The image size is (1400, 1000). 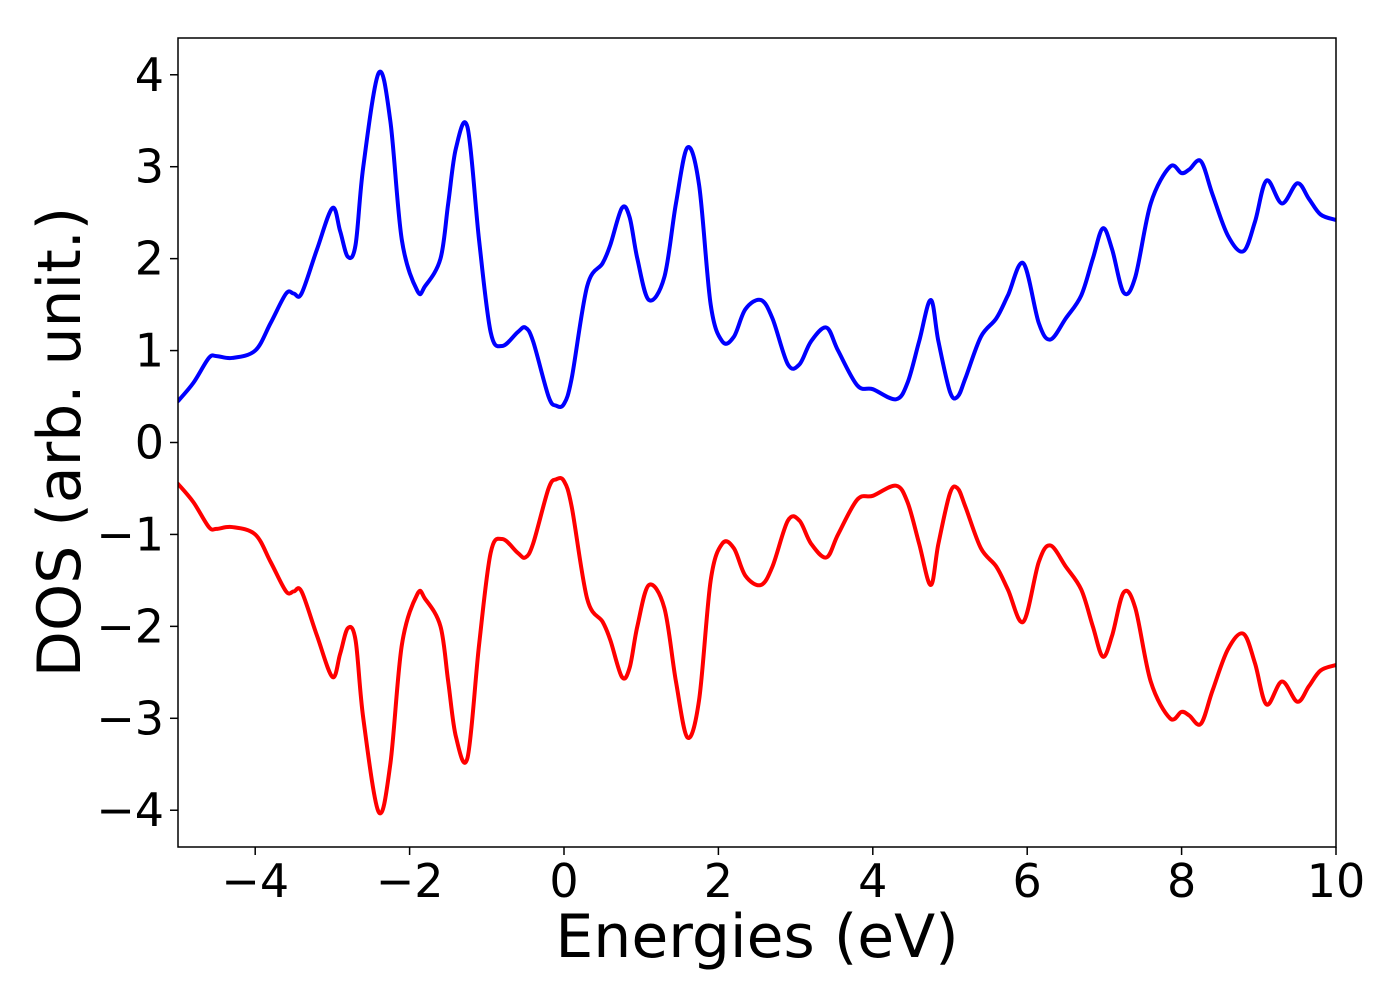 What do you see at coordinates (872, 881) in the screenshot?
I see `x-tick-label: 4` at bounding box center [872, 881].